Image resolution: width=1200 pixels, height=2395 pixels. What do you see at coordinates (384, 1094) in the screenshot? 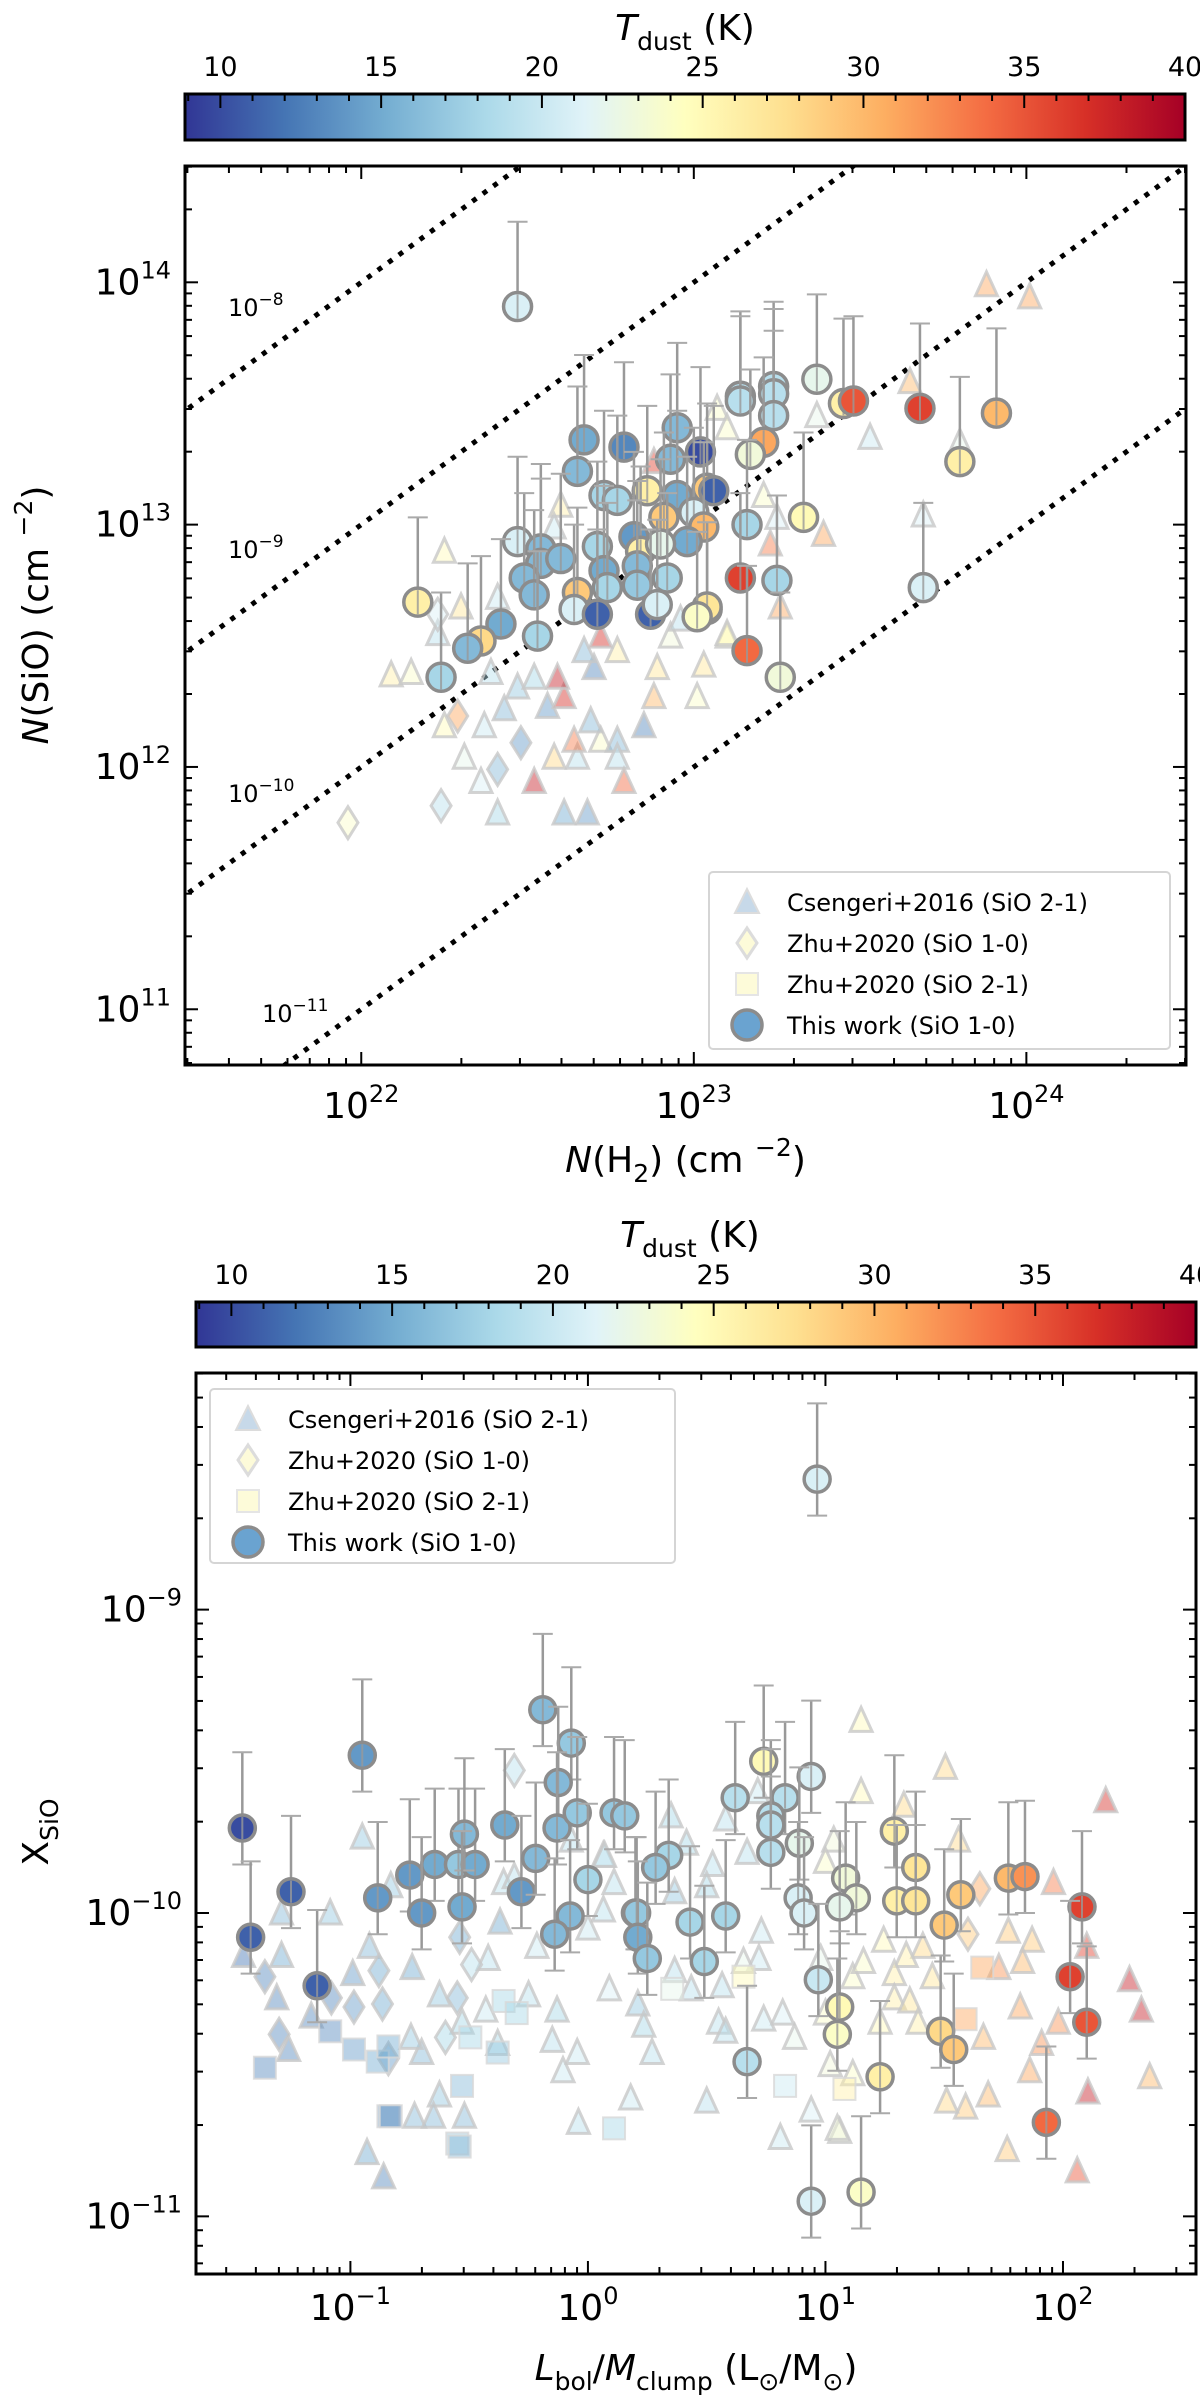
I see `x-tick-label-exponent: 22` at bounding box center [384, 1094].